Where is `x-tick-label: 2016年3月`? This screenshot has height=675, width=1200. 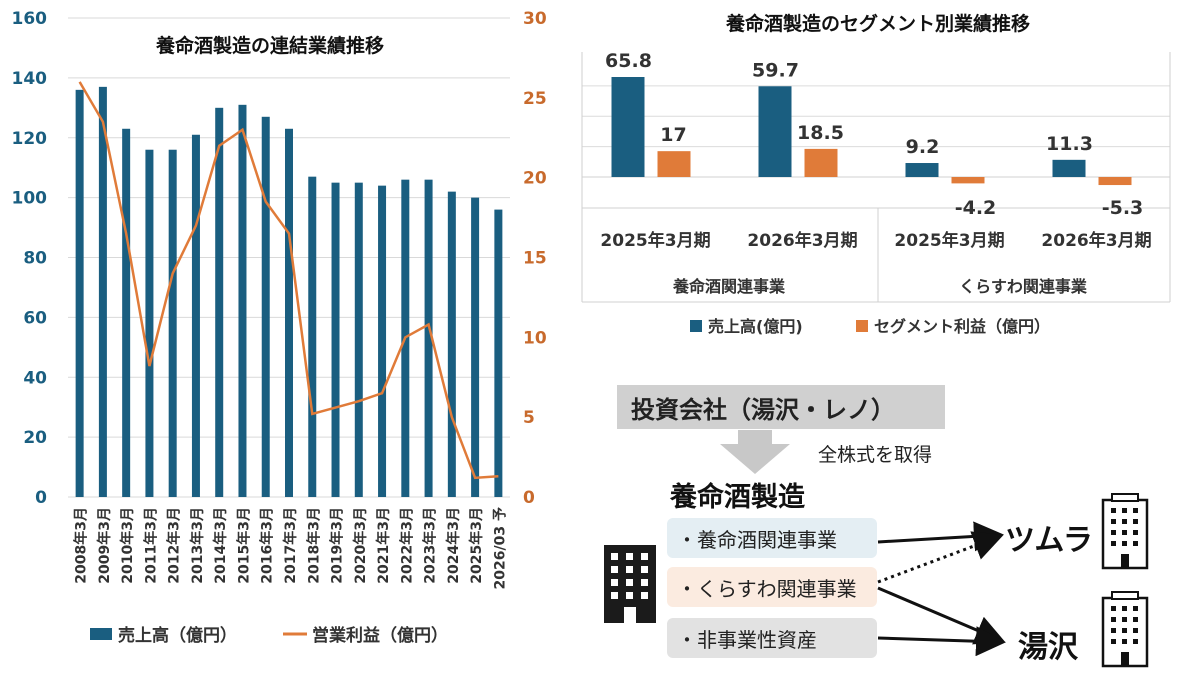 x-tick-label: 2016年3月 is located at coordinates (267, 545).